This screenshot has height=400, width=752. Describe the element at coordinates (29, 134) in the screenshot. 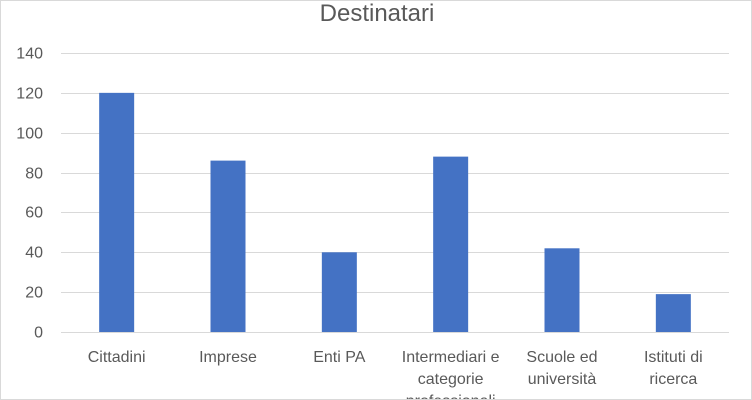

I see `y-tick-label: 100` at that location.